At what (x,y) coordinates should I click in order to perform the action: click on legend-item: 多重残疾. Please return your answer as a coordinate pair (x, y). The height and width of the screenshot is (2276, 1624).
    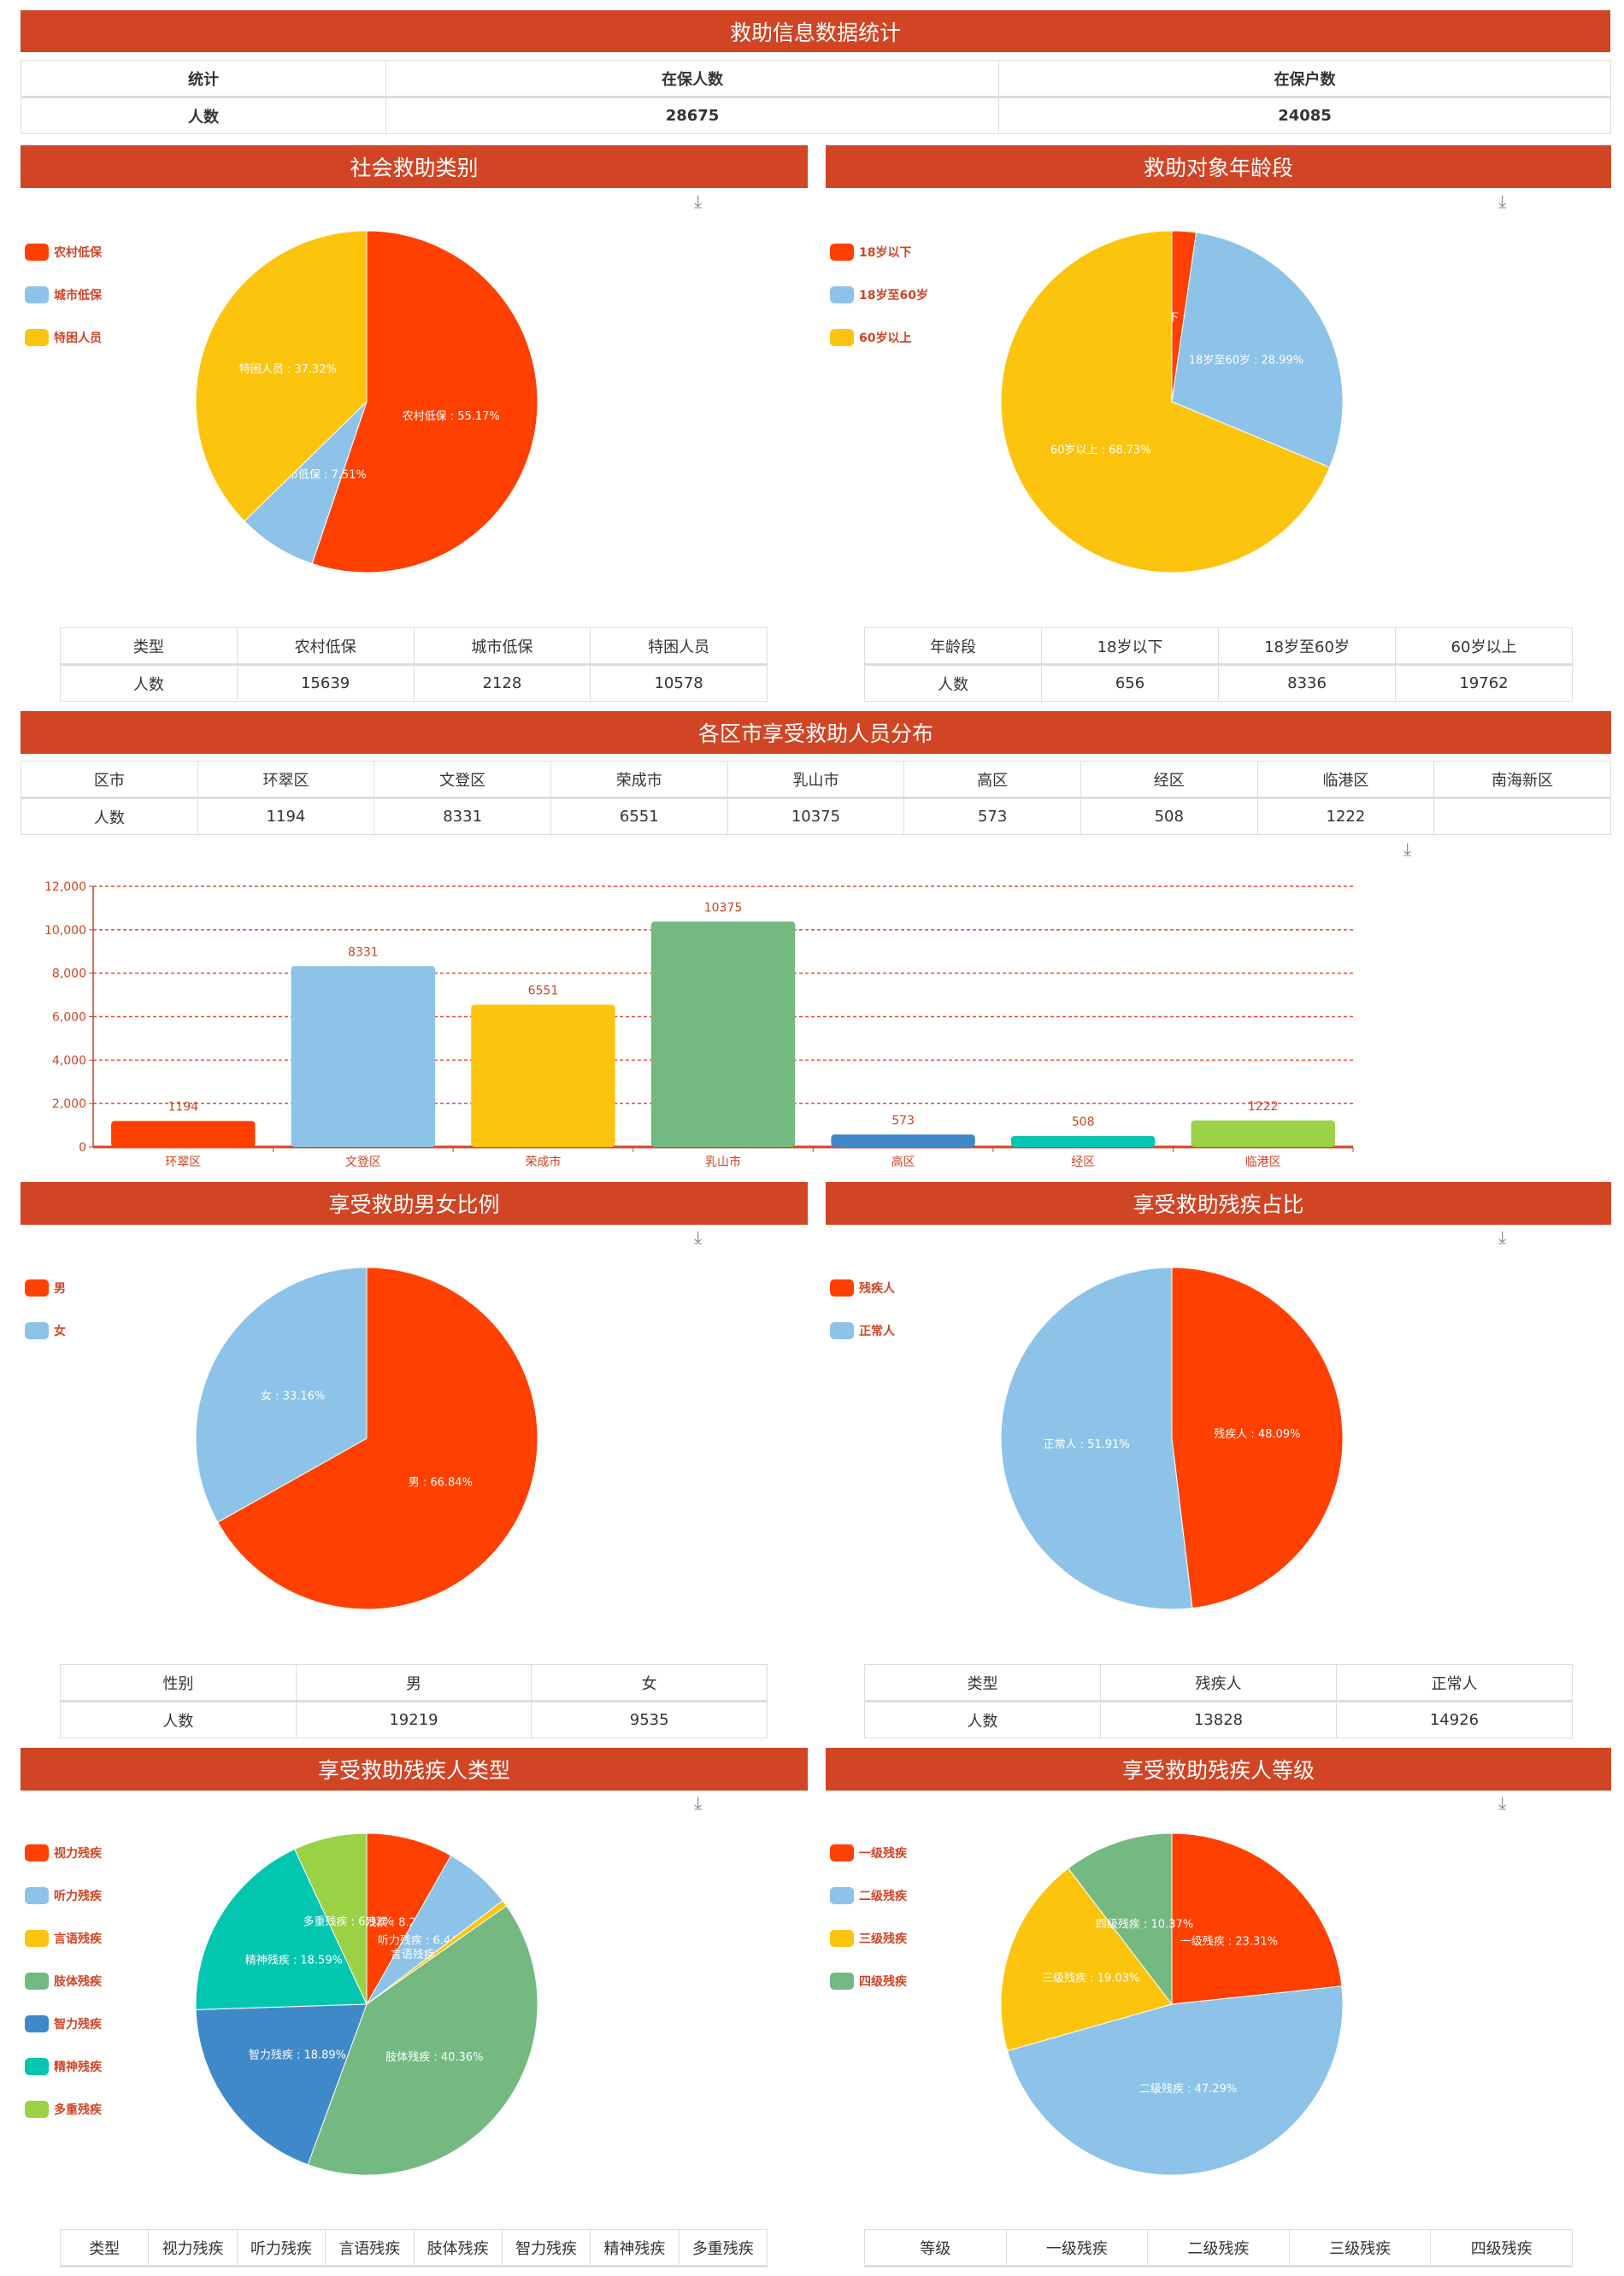
    Looking at the image, I should click on (63, 2109).